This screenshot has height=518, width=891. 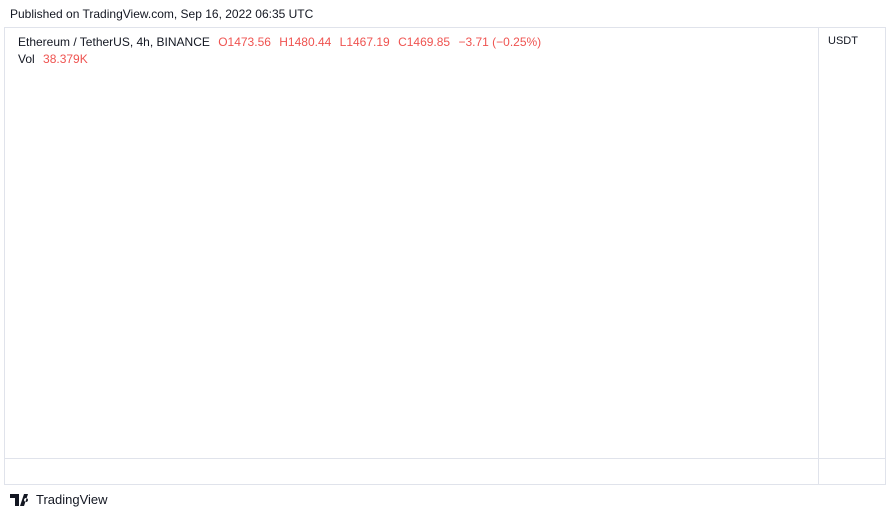 I want to click on ohlc-value: L1467.19, so click(x=364, y=42).